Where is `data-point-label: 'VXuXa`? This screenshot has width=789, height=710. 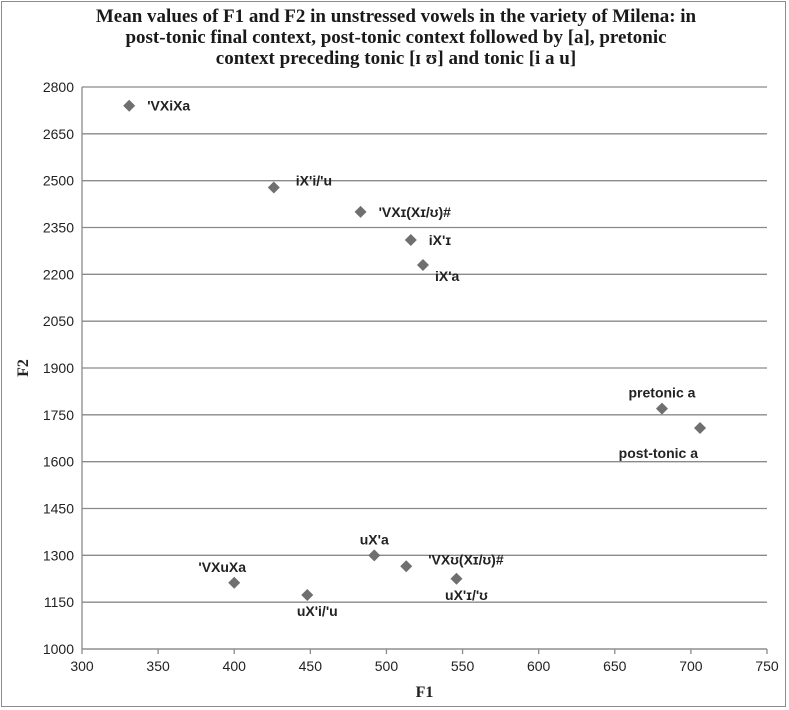
data-point-label: 'VXuXa is located at coordinates (222, 567).